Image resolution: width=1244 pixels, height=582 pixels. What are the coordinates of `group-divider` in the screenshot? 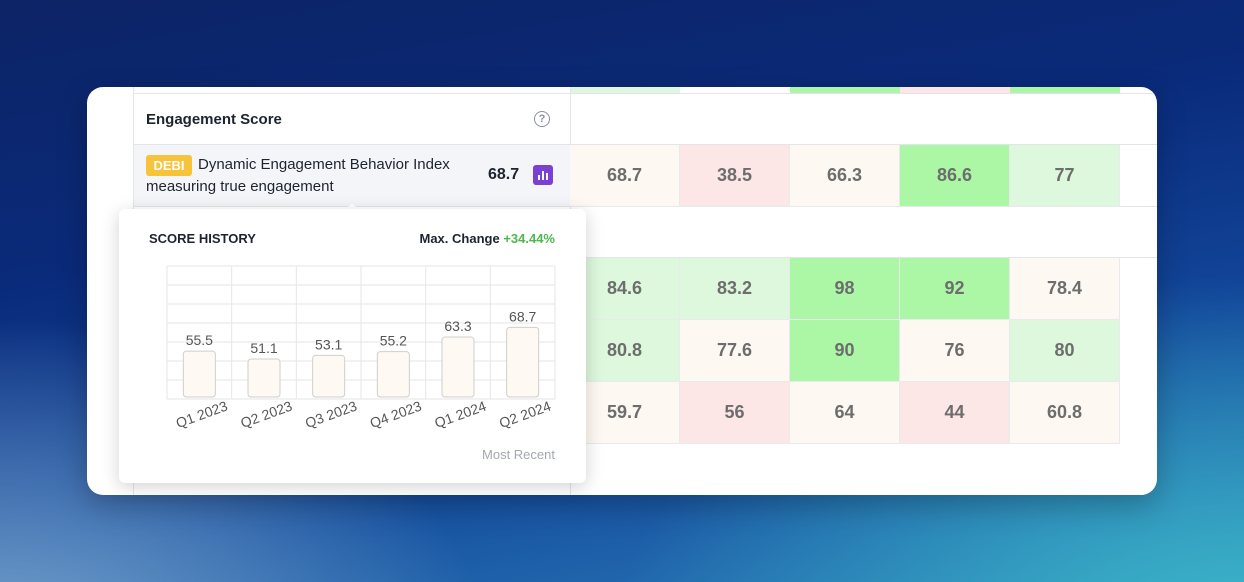 It's located at (863, 257).